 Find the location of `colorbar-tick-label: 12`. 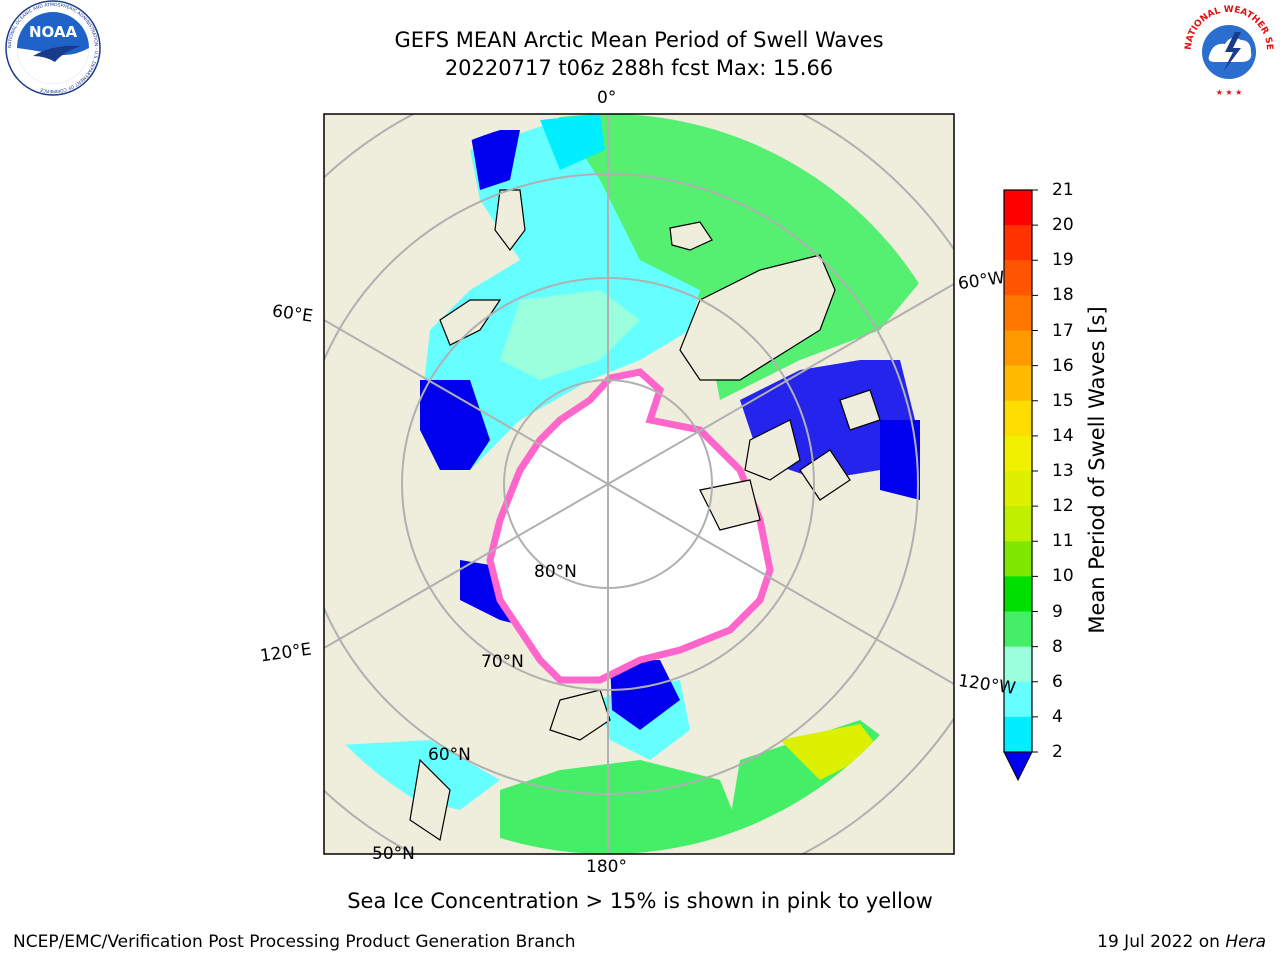

colorbar-tick-label: 12 is located at coordinates (1063, 506).